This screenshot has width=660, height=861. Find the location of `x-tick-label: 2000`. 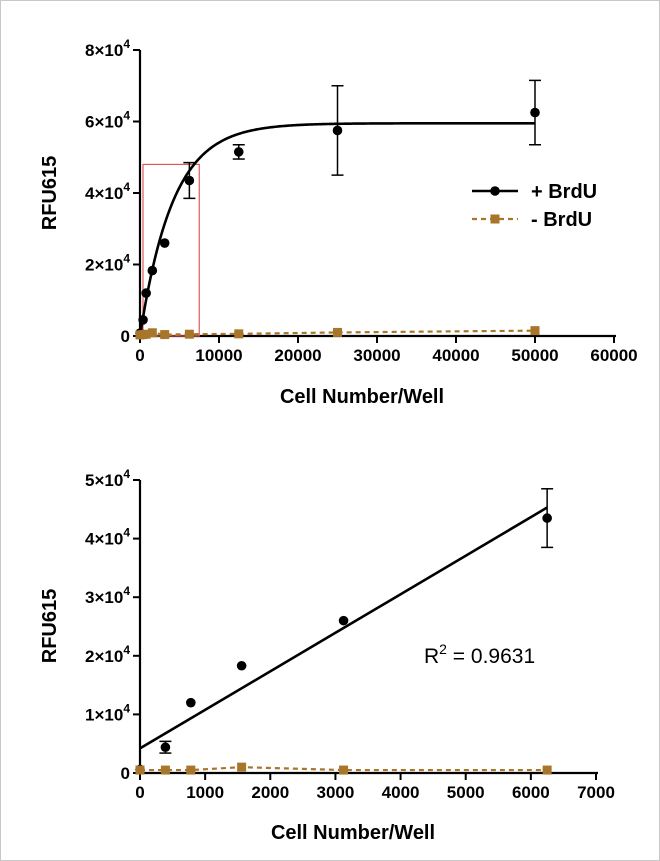

x-tick-label: 2000 is located at coordinates (270, 792).